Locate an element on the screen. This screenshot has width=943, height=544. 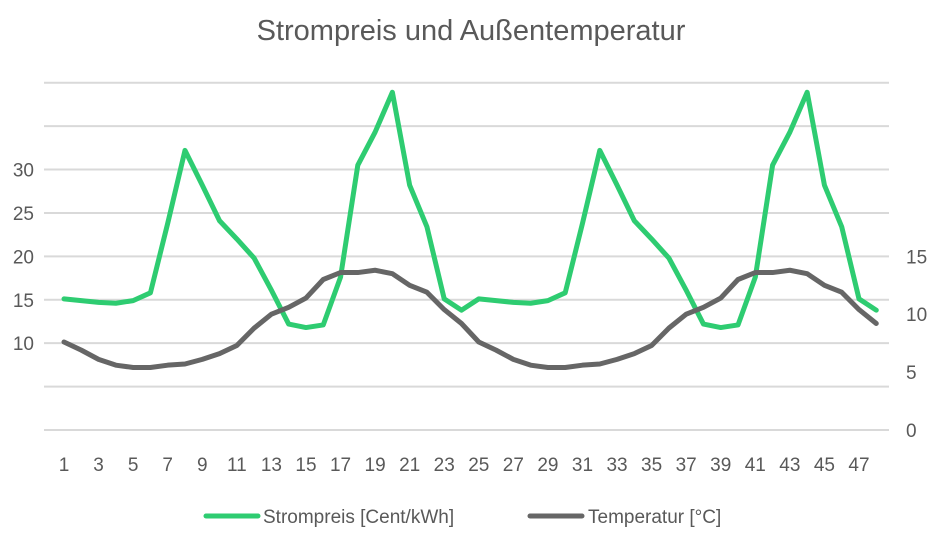
x-tick-label: 39 is located at coordinates (720, 465).